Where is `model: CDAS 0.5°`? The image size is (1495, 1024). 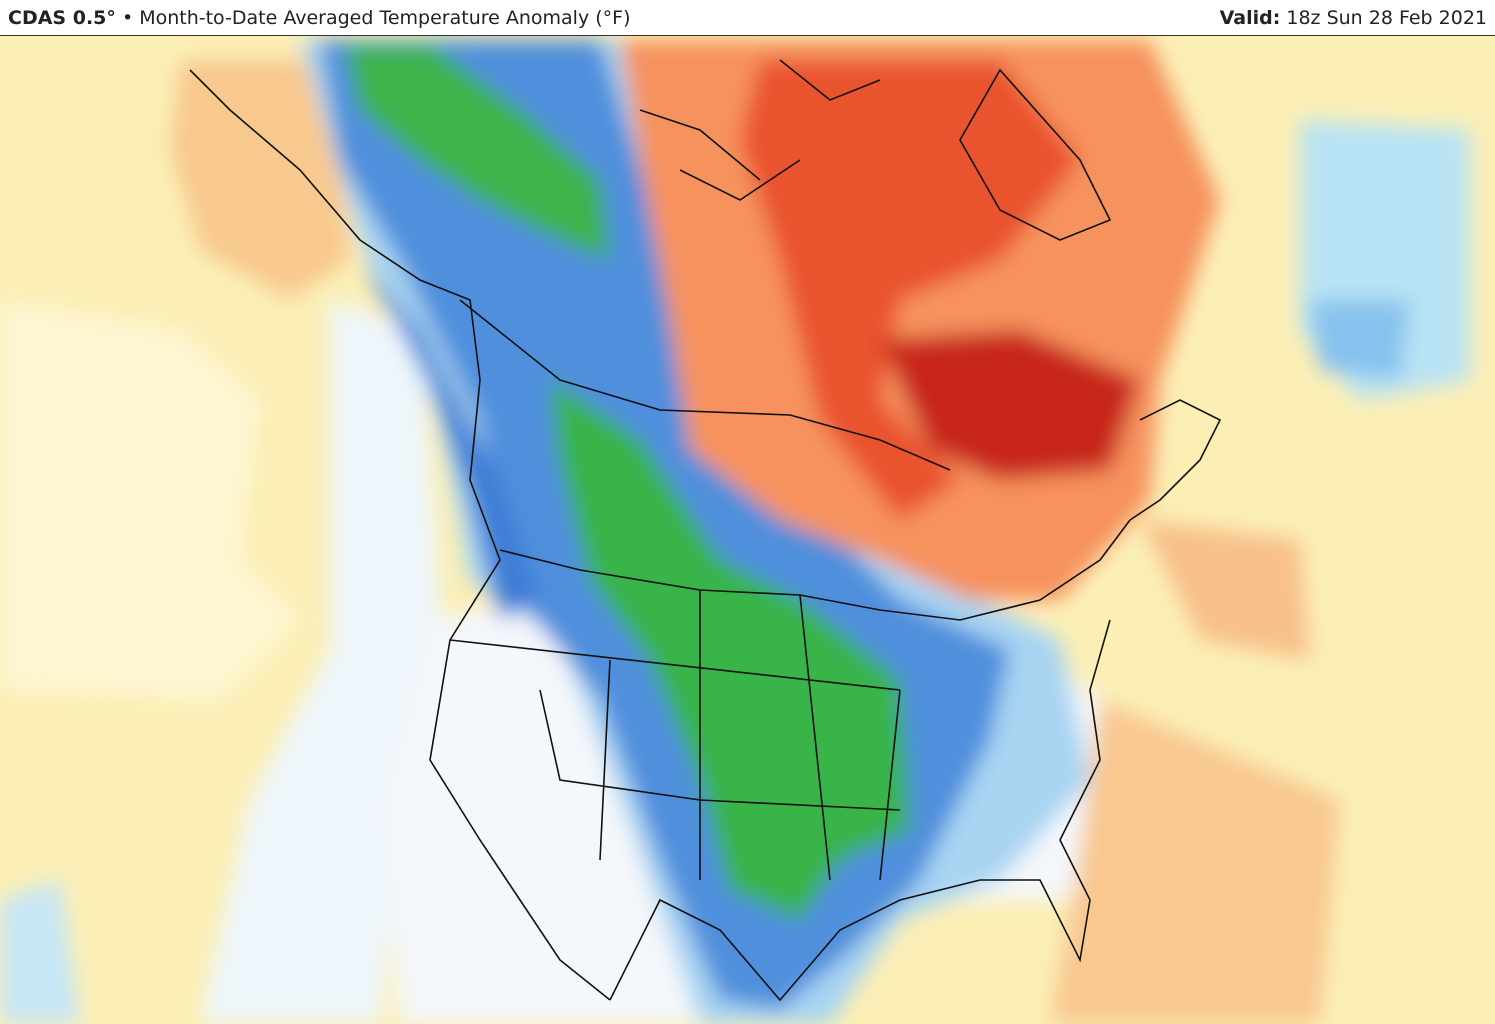
model: CDAS 0.5° is located at coordinates (62, 17).